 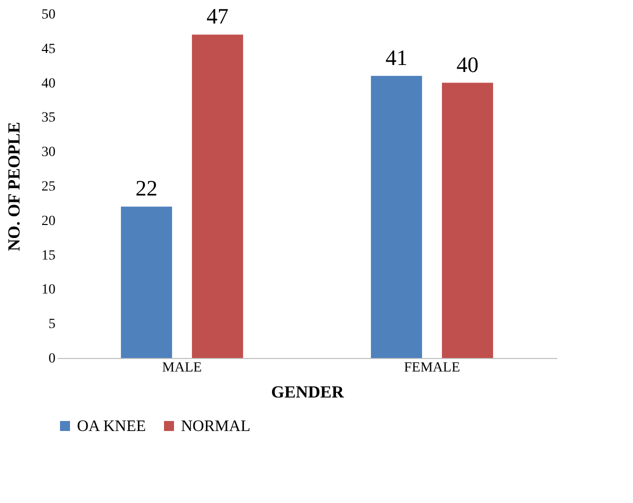 I want to click on legend-label: OA KNEE, so click(x=111, y=426).